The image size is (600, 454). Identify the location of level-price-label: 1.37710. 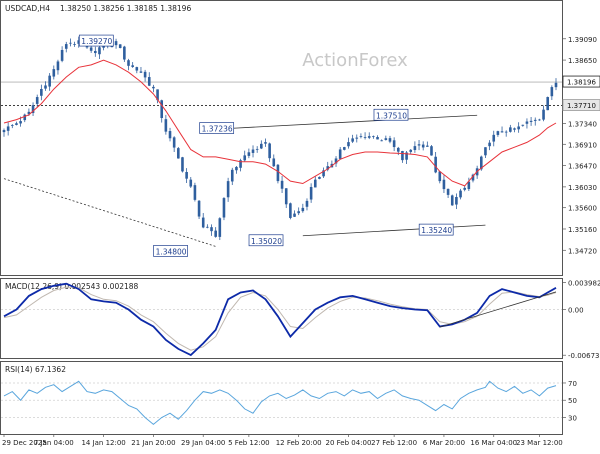
(581, 106).